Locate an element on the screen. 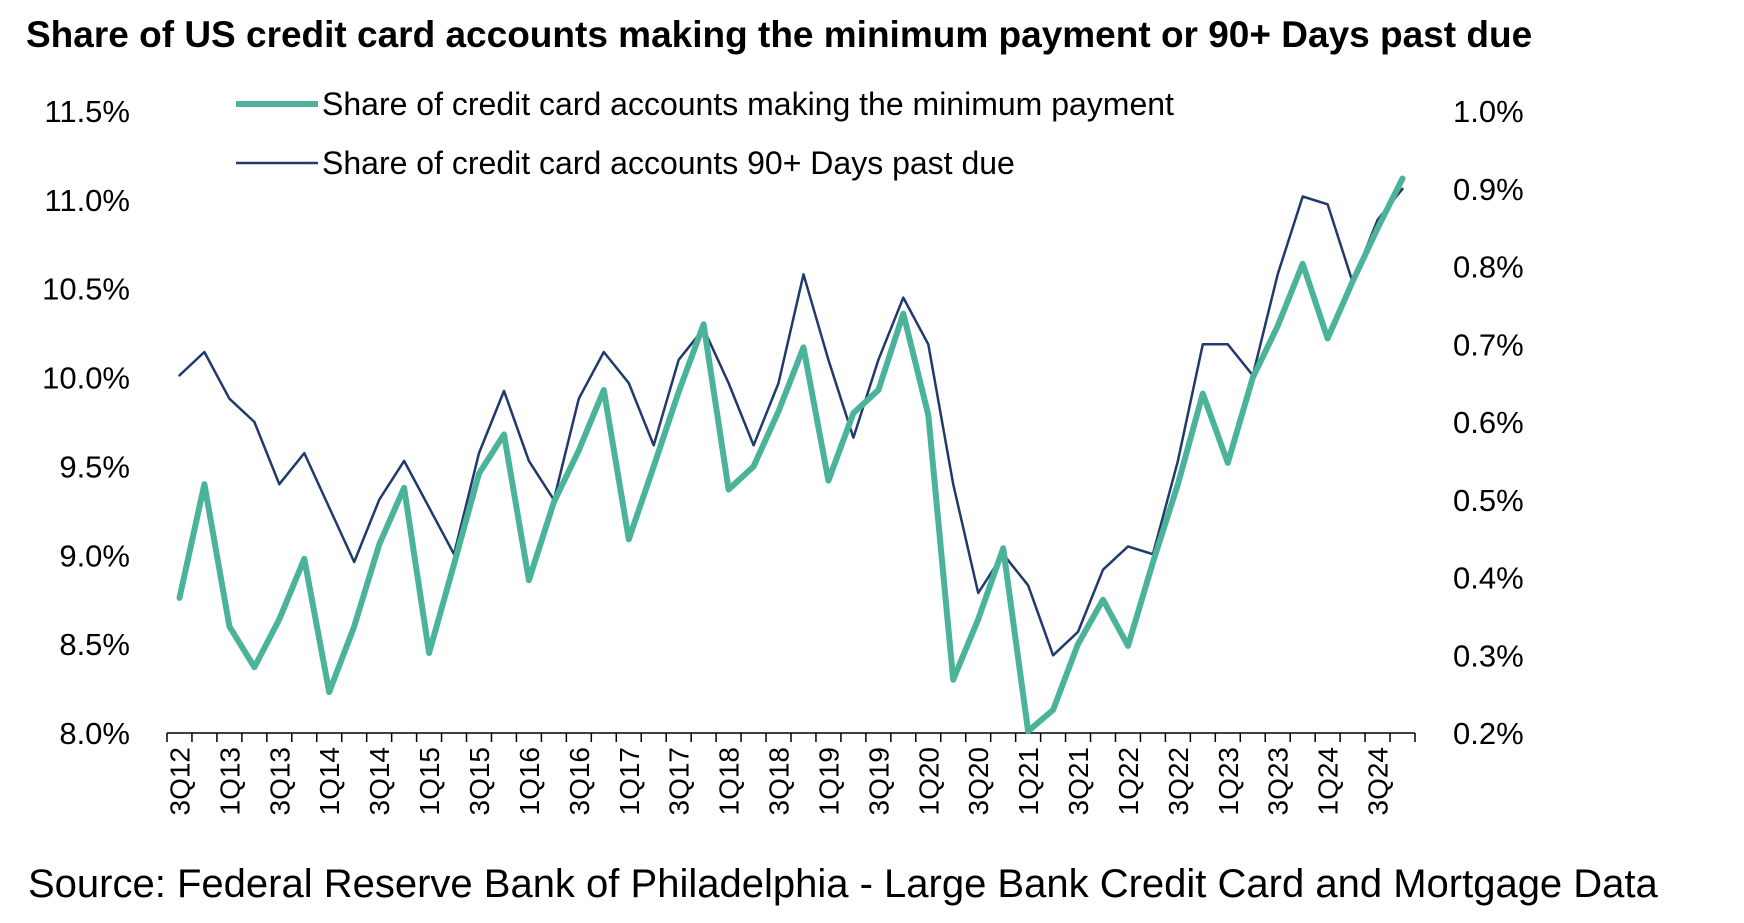  x-tick-label: 3Q22 is located at coordinates (1178, 781).